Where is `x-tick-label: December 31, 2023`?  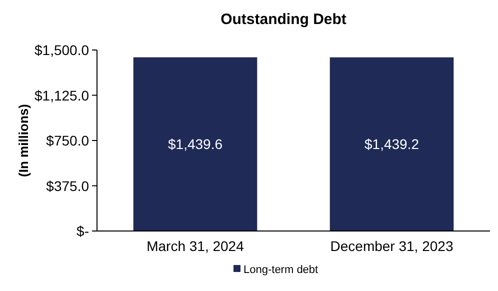 x-tick-label: December 31, 2023 is located at coordinates (392, 246).